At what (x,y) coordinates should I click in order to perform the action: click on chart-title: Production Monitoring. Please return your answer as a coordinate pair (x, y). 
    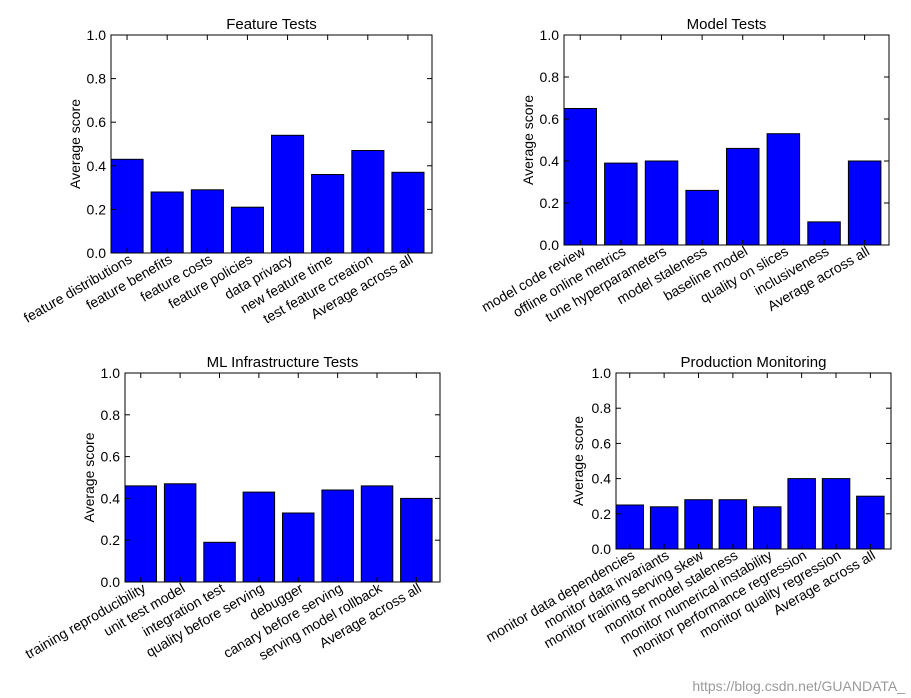
    Looking at the image, I should click on (754, 362).